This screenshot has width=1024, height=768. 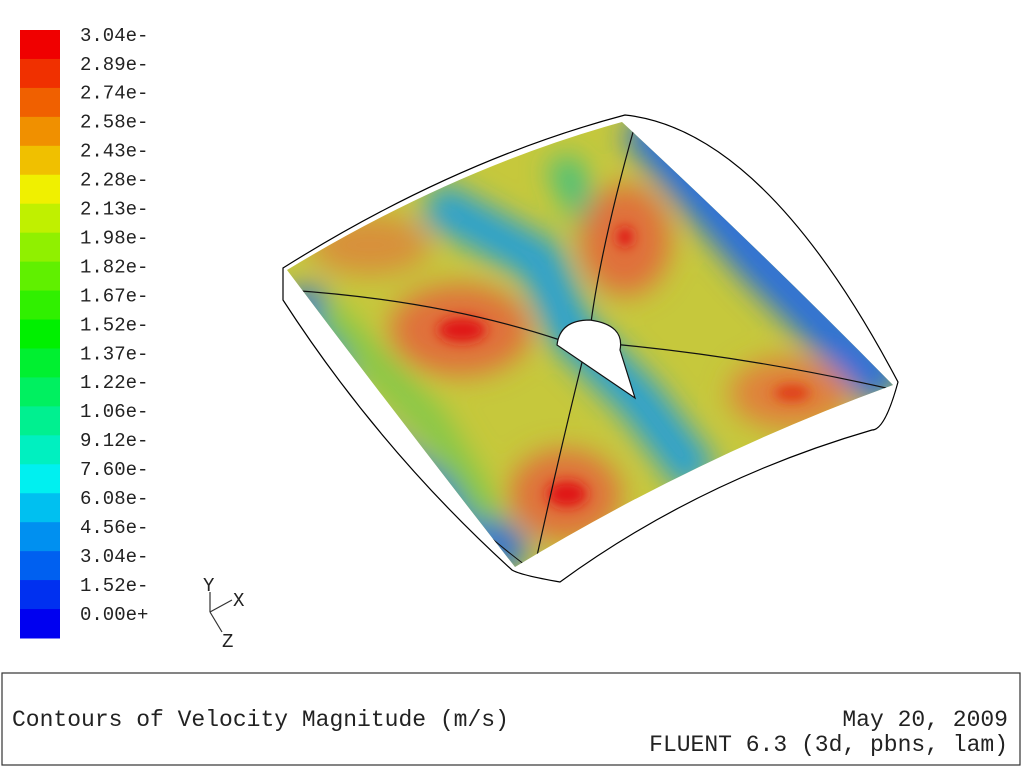 I want to click on legend-label: 1.06e-, so click(x=114, y=412).